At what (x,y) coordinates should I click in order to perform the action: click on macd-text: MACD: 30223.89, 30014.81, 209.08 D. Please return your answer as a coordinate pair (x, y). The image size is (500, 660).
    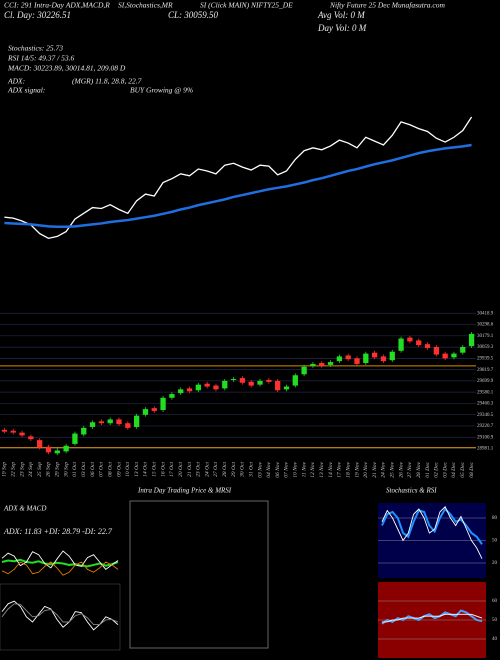
    Looking at the image, I should click on (66, 68).